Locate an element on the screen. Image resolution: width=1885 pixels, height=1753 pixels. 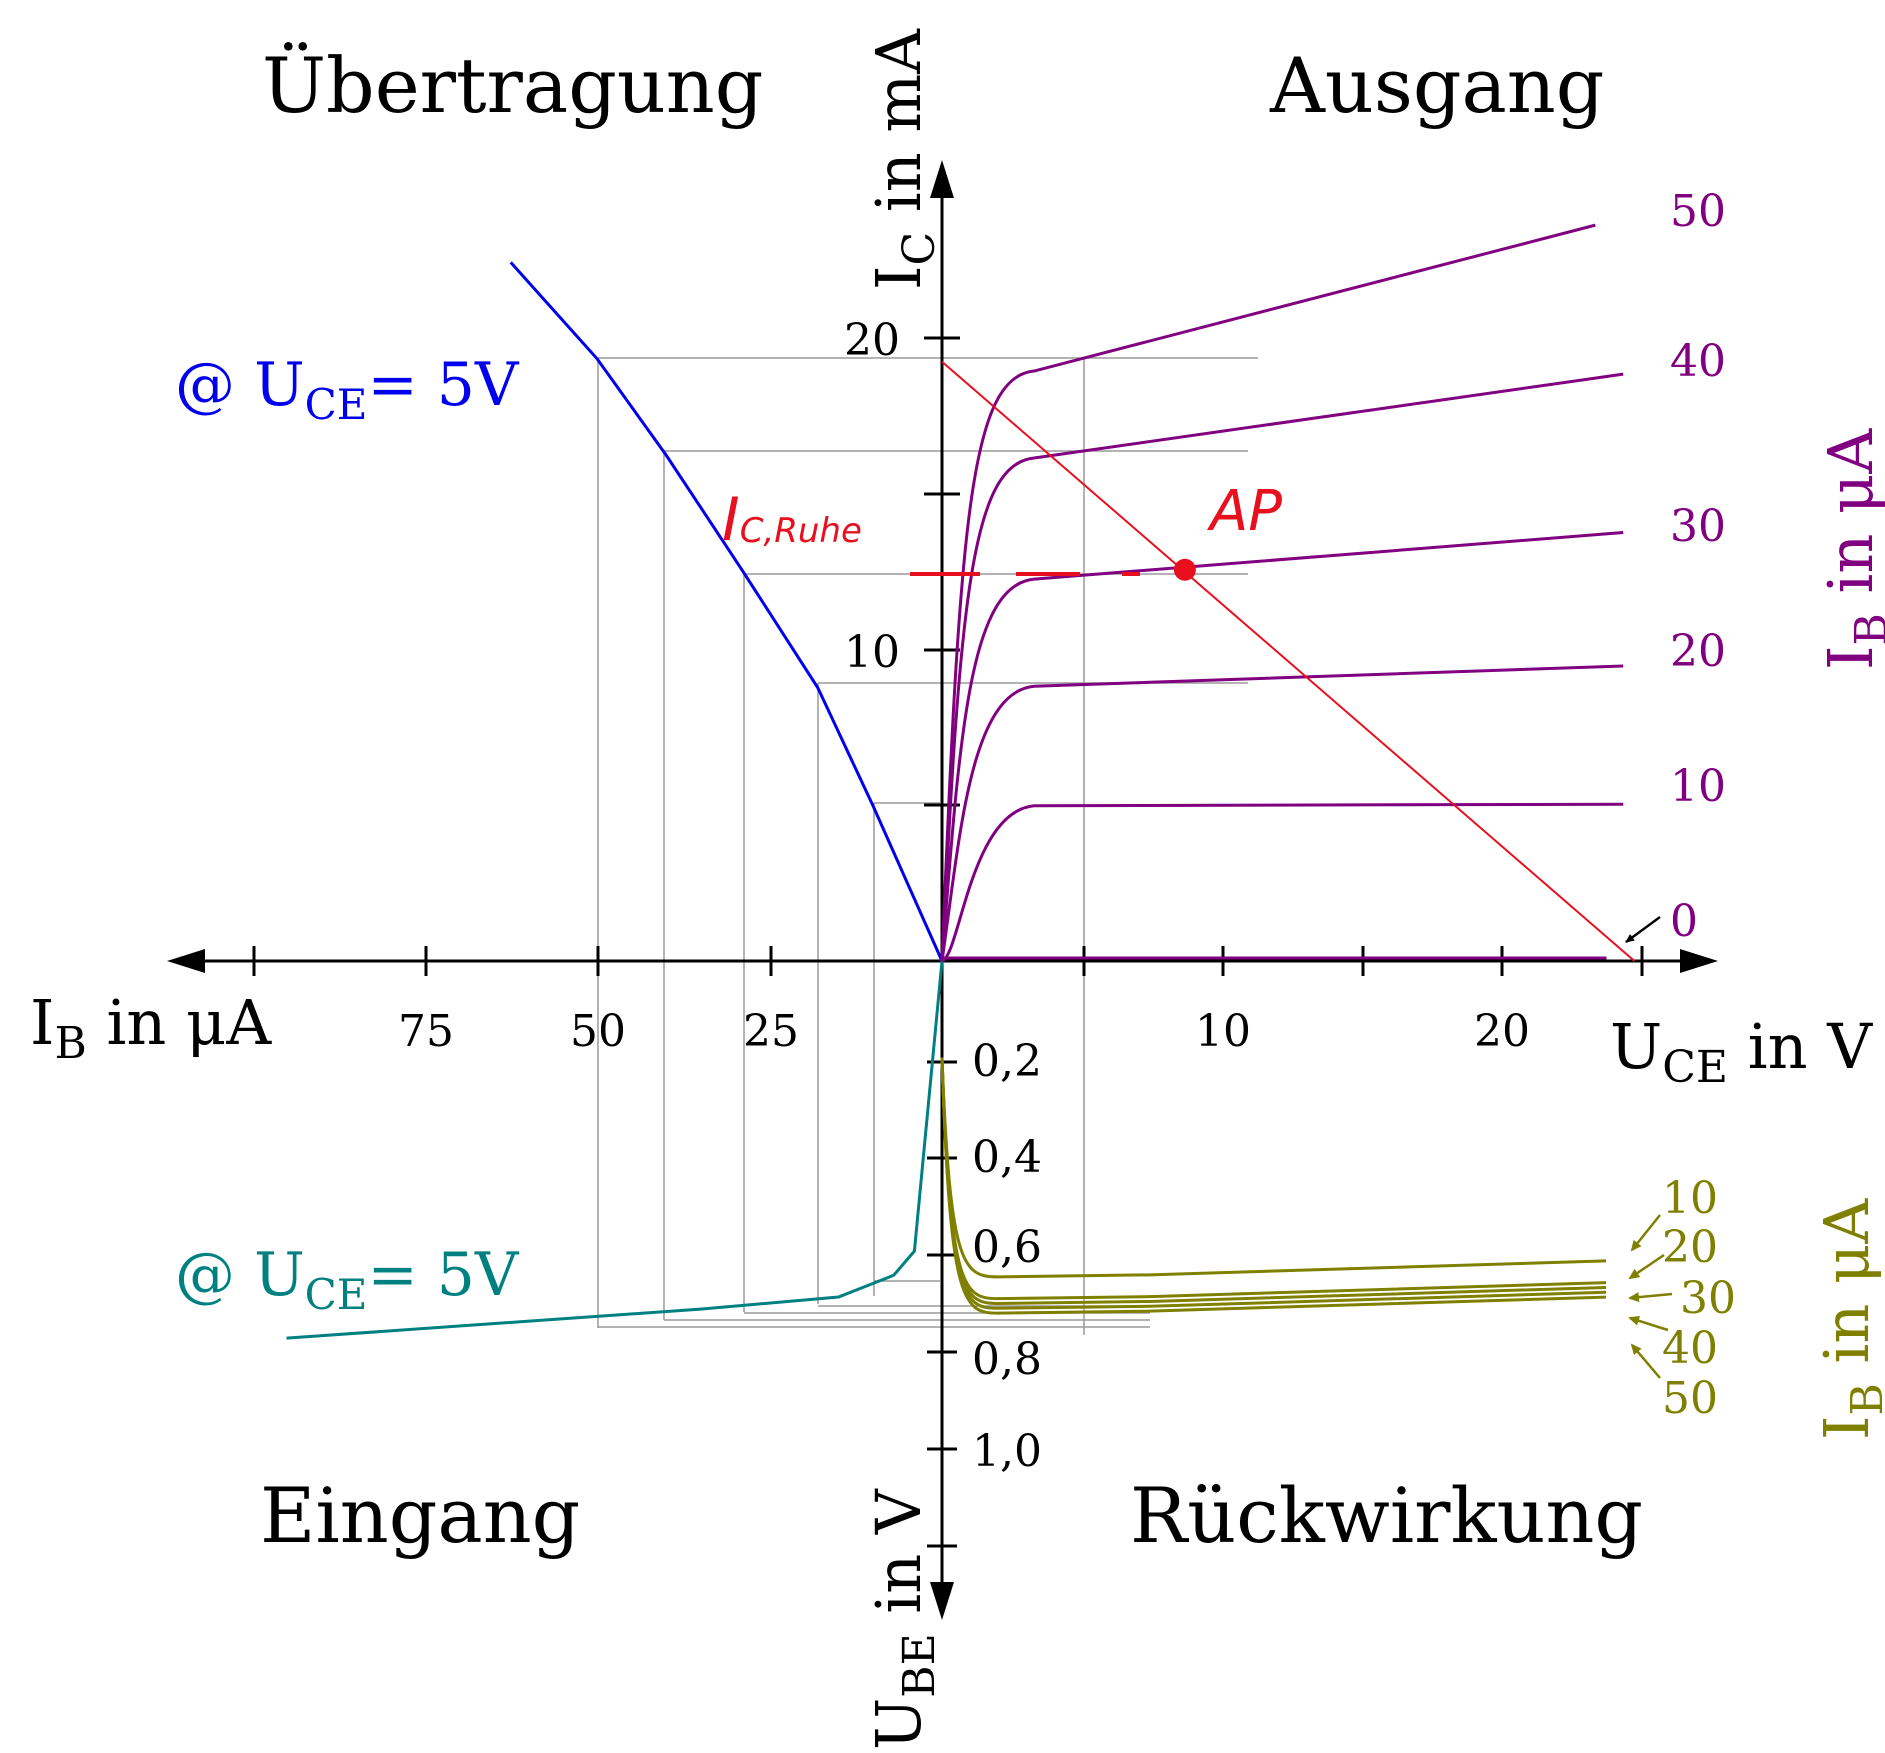
handwritten-annotations: AP IC,Ruhe is located at coordinates (1002, 517).